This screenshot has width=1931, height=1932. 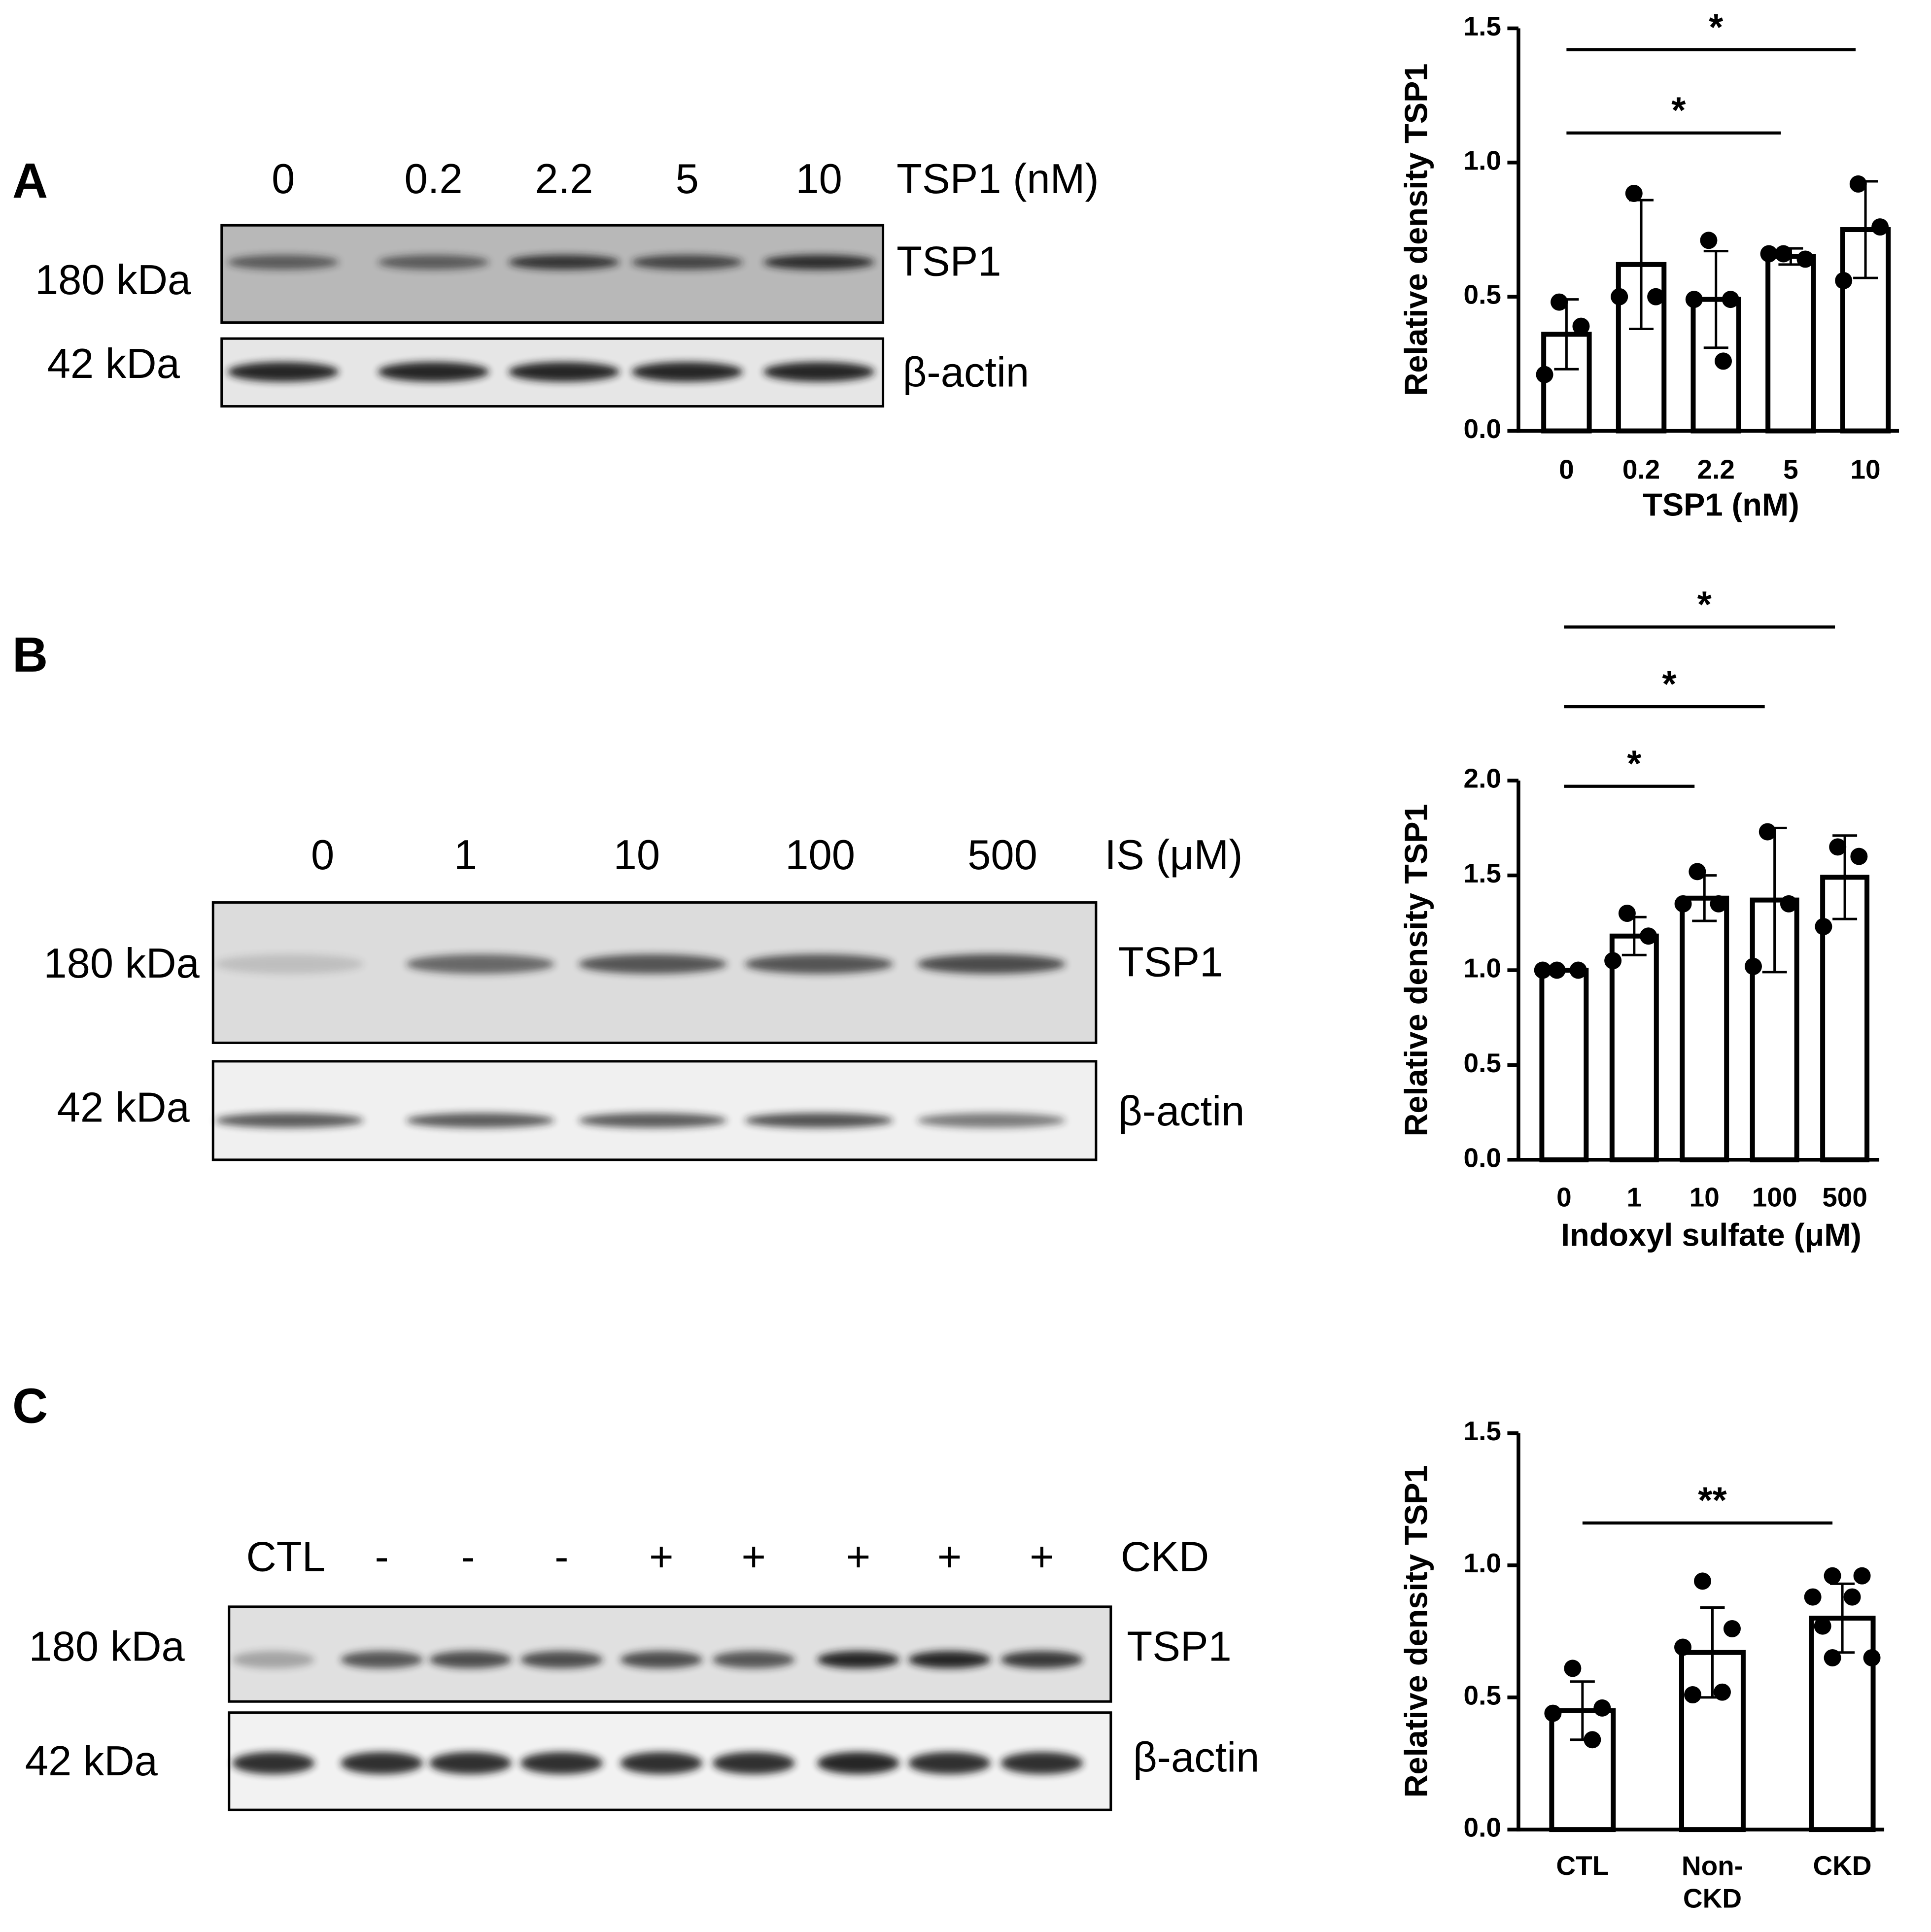 What do you see at coordinates (1711, 1235) in the screenshot?
I see `x-axis-label: Indoxyl sulfate (μM)` at bounding box center [1711, 1235].